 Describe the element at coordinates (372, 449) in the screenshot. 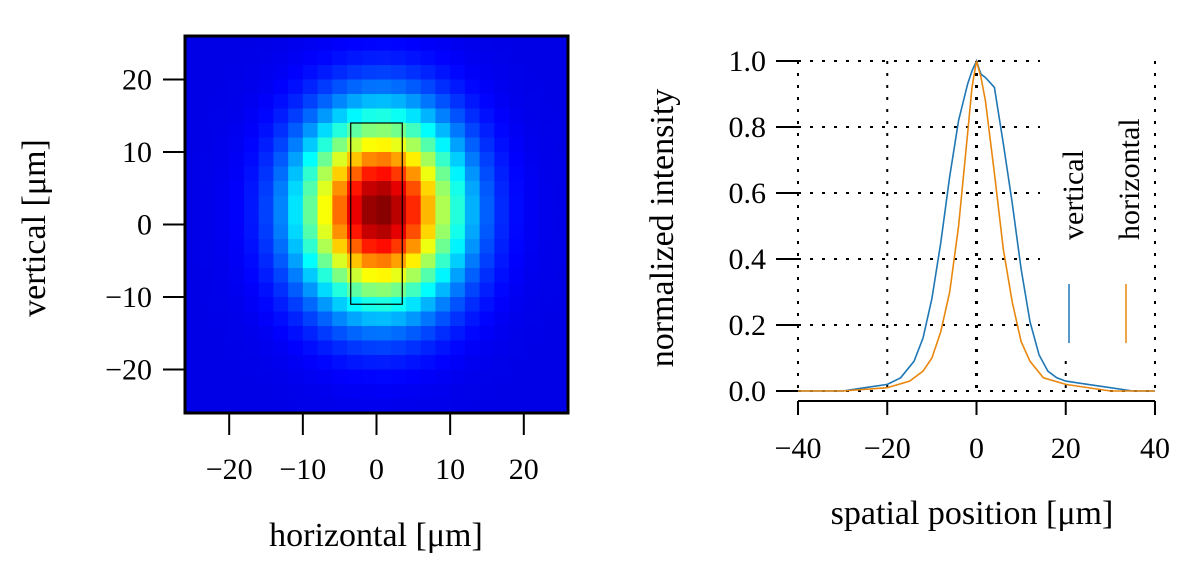

I see `heatmap-x-ticks: −20 −10 0 10 20` at that location.